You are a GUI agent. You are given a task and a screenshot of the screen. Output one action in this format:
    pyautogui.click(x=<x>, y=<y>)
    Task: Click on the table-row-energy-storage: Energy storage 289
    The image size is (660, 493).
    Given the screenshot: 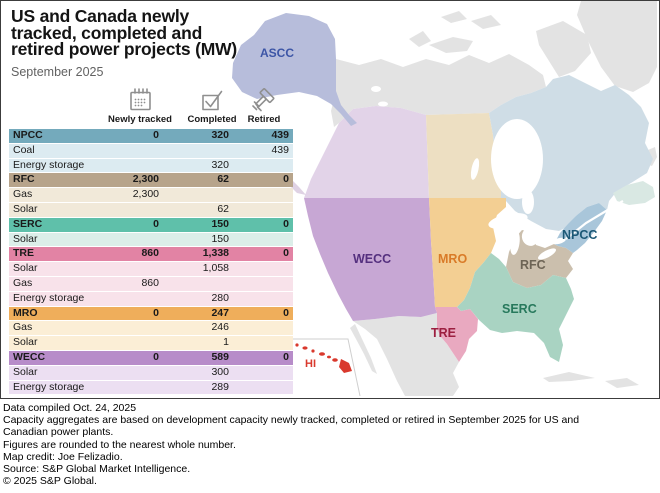 What is the action you would take?
    pyautogui.click(x=151, y=387)
    